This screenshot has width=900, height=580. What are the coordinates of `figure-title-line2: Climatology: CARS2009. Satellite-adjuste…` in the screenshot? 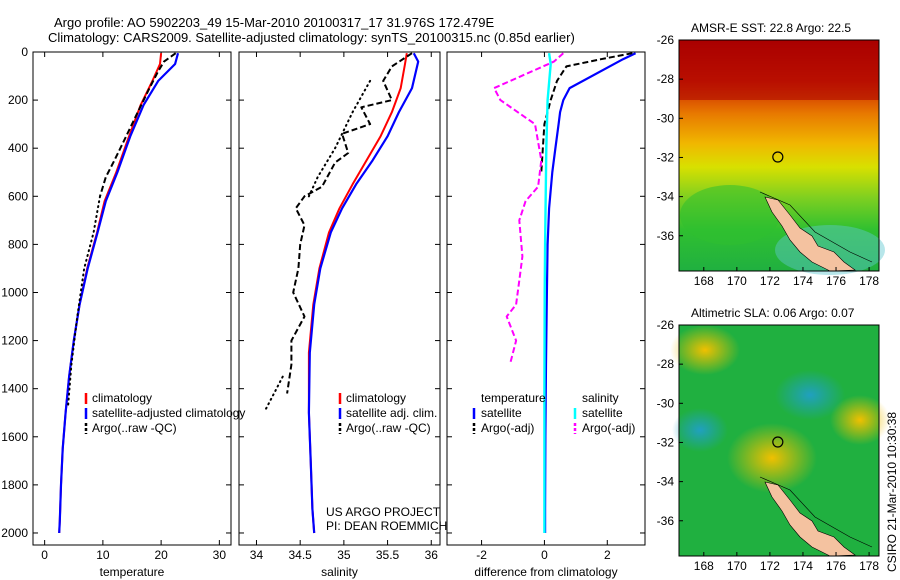 It's located at (311, 37).